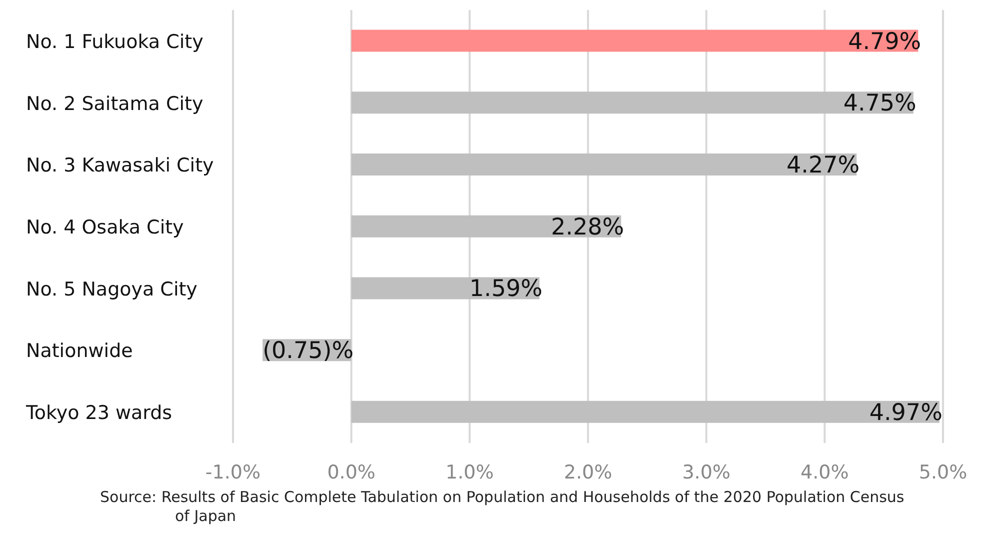  I want to click on y-tick-label: No. 4 Osaka City, so click(105, 227).